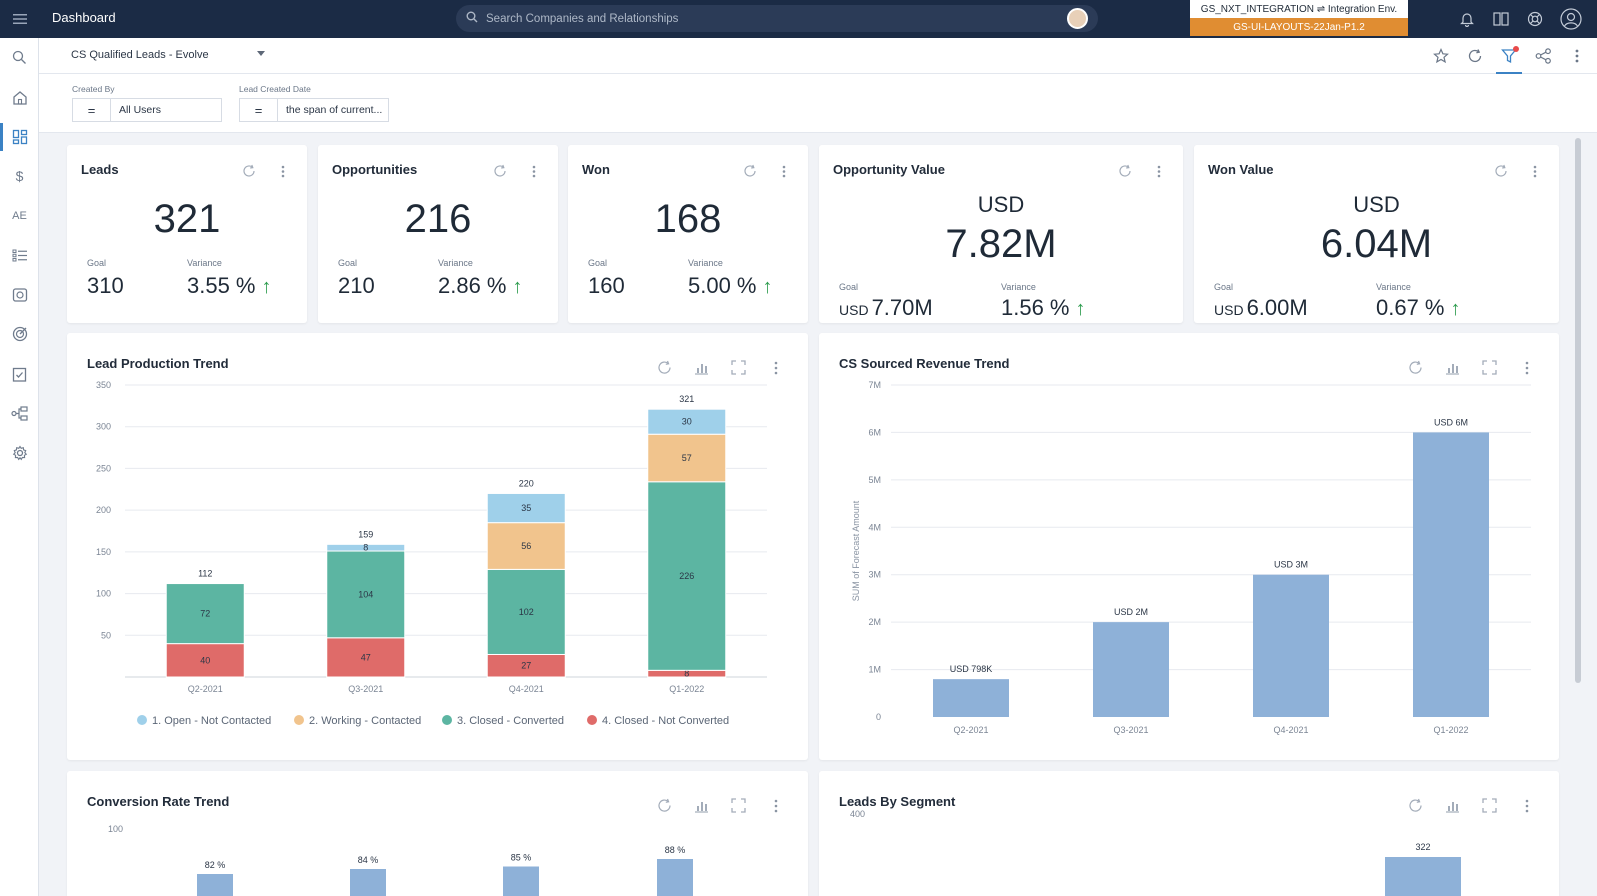 The image size is (1597, 896). What do you see at coordinates (115, 829) in the screenshot?
I see `y-tick-label: 100` at bounding box center [115, 829].